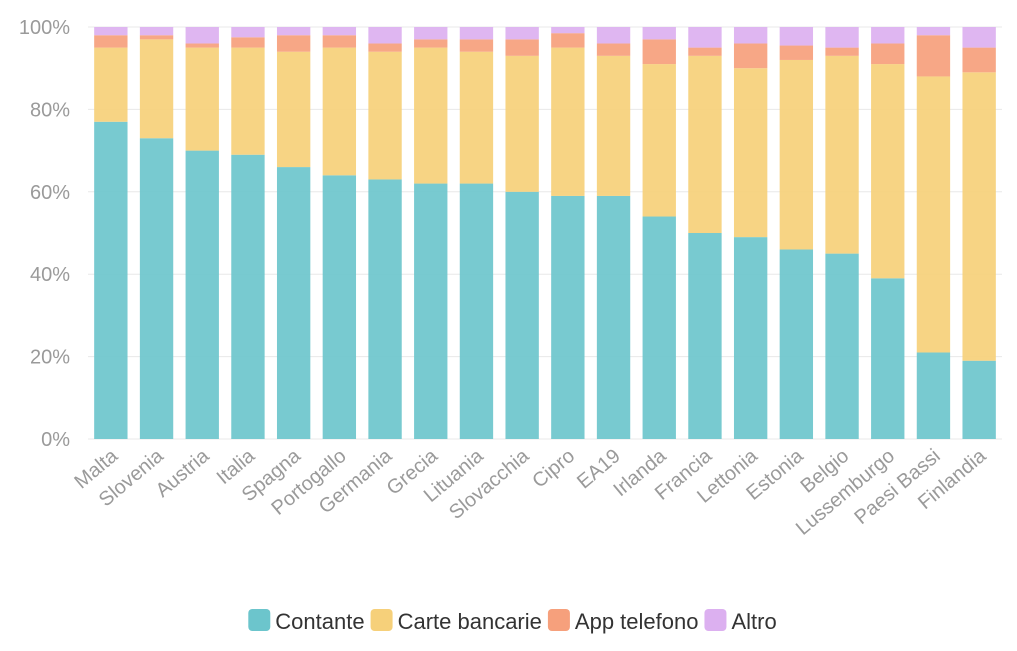 The width and height of the screenshot is (1017, 651). I want to click on y-tick-label: 80%, so click(50, 110).